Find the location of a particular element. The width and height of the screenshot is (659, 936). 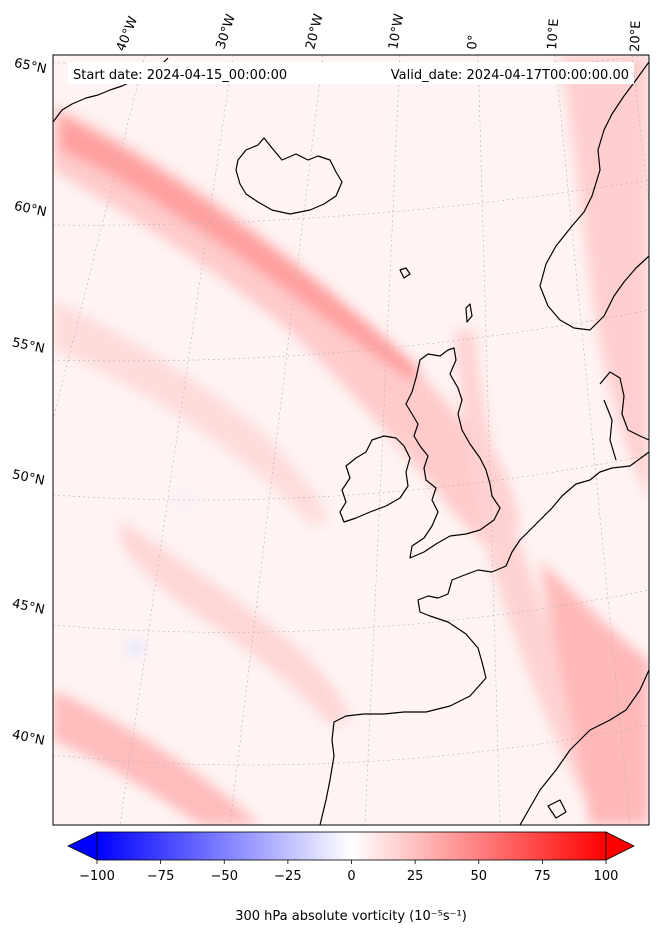

vorticity-band-west is located at coordinates (191, 412).